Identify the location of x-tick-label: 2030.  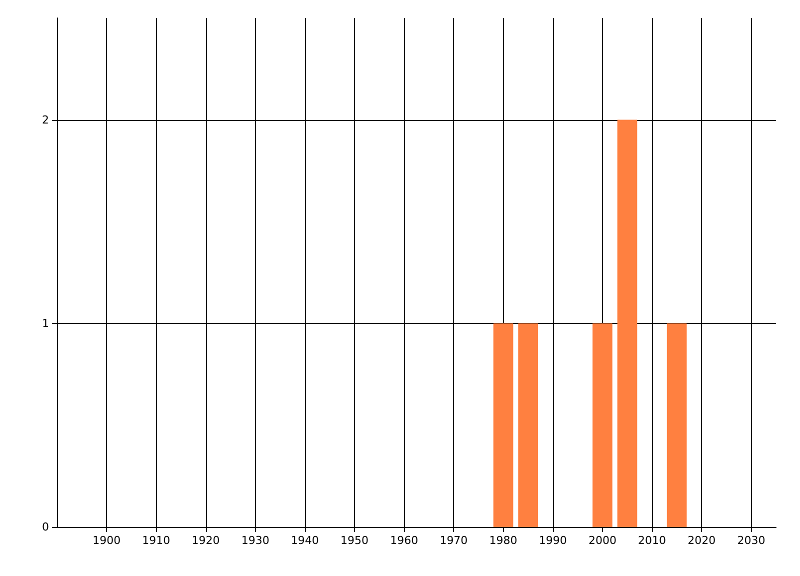
(751, 540).